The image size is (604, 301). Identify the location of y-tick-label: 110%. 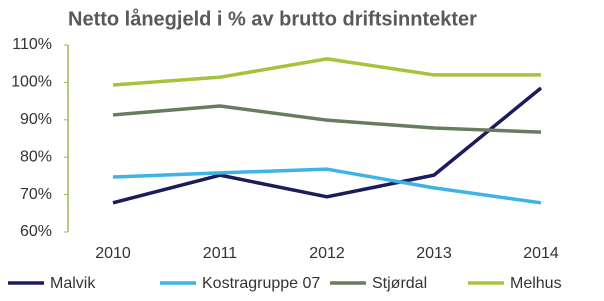
(32, 44).